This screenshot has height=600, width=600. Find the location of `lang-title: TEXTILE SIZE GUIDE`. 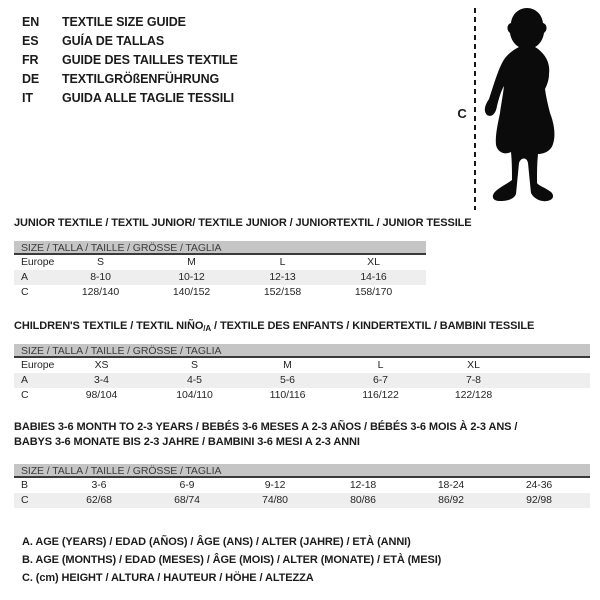

lang-title: TEXTILE SIZE GUIDE is located at coordinates (124, 22).